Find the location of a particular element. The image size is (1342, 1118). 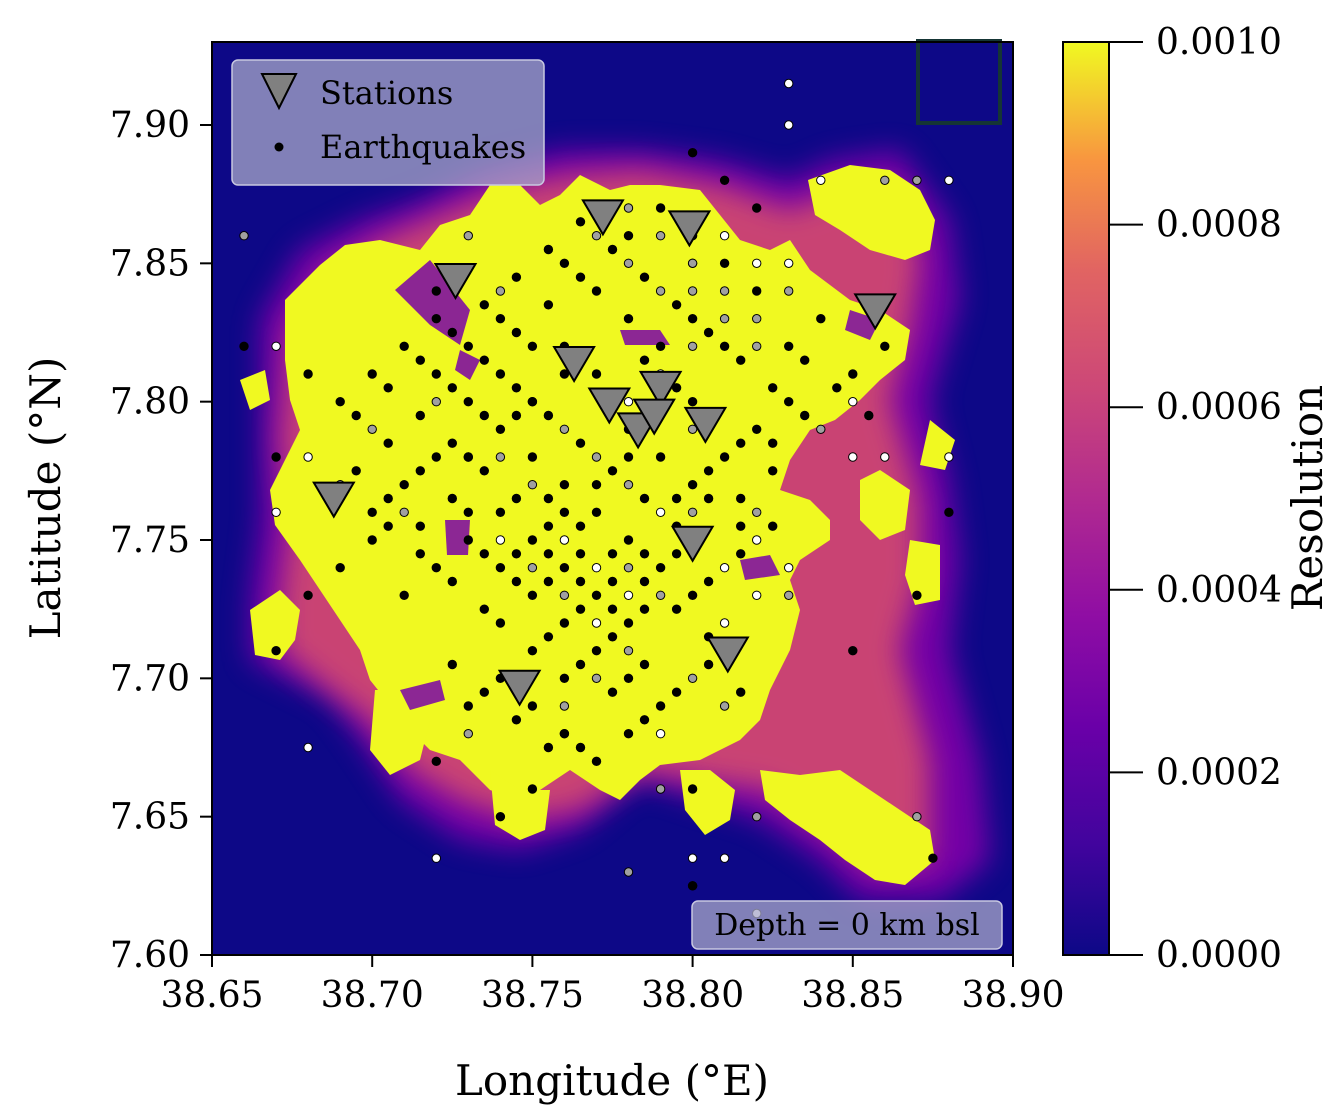

legend-label-stations: Stations is located at coordinates (386, 93).